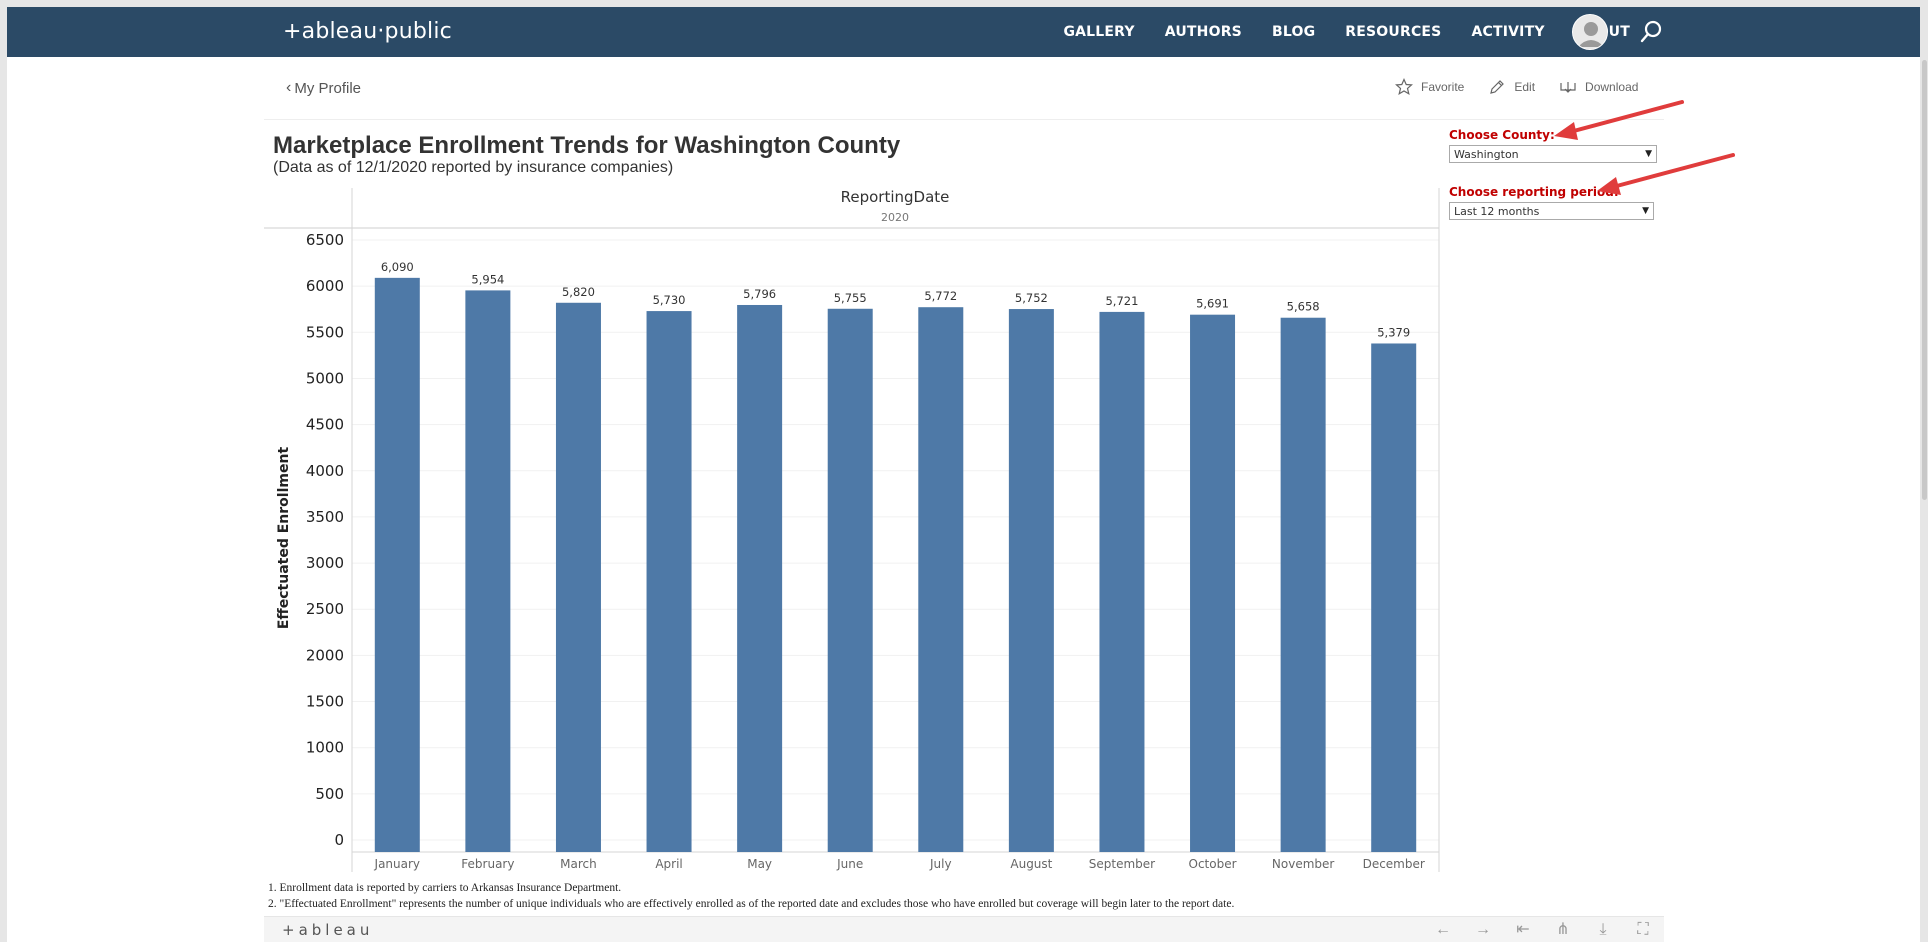  Describe the element at coordinates (1122, 581) in the screenshot. I see `bar-september` at that location.